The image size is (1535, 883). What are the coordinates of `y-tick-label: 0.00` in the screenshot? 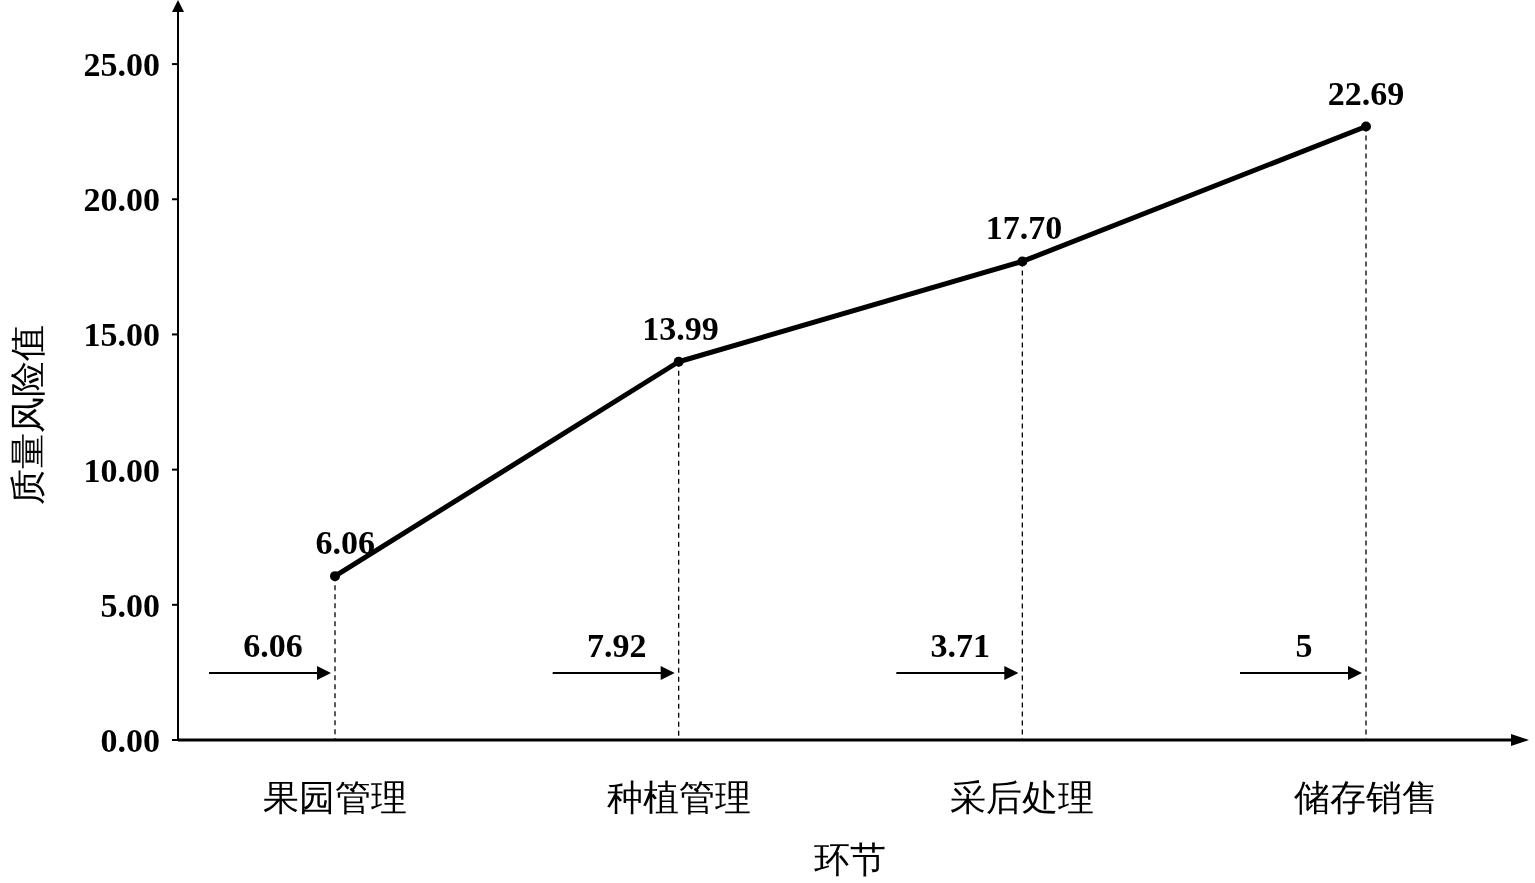 It's located at (130, 740).